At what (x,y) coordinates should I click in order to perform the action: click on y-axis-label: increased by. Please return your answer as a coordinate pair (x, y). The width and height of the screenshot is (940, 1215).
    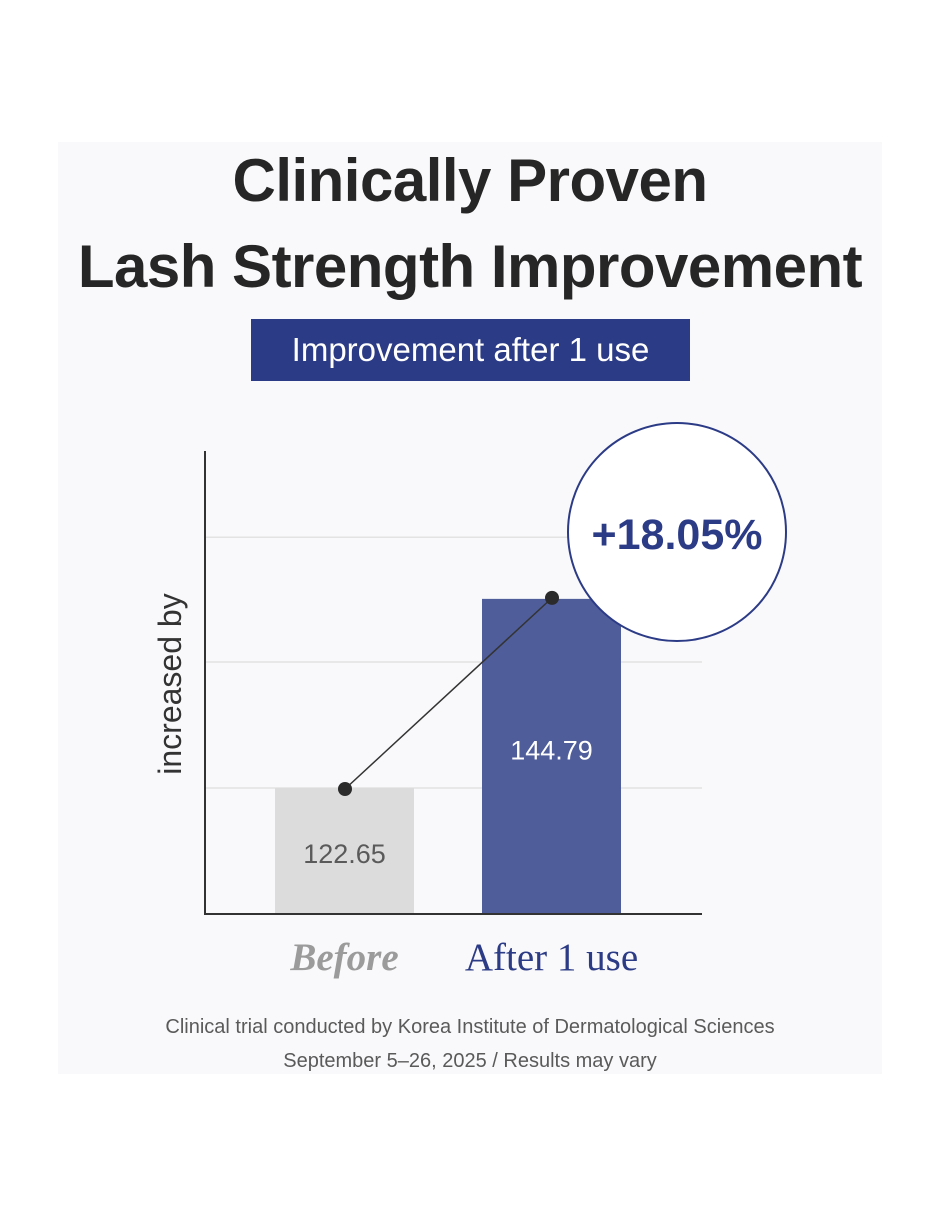
    Looking at the image, I should click on (170, 683).